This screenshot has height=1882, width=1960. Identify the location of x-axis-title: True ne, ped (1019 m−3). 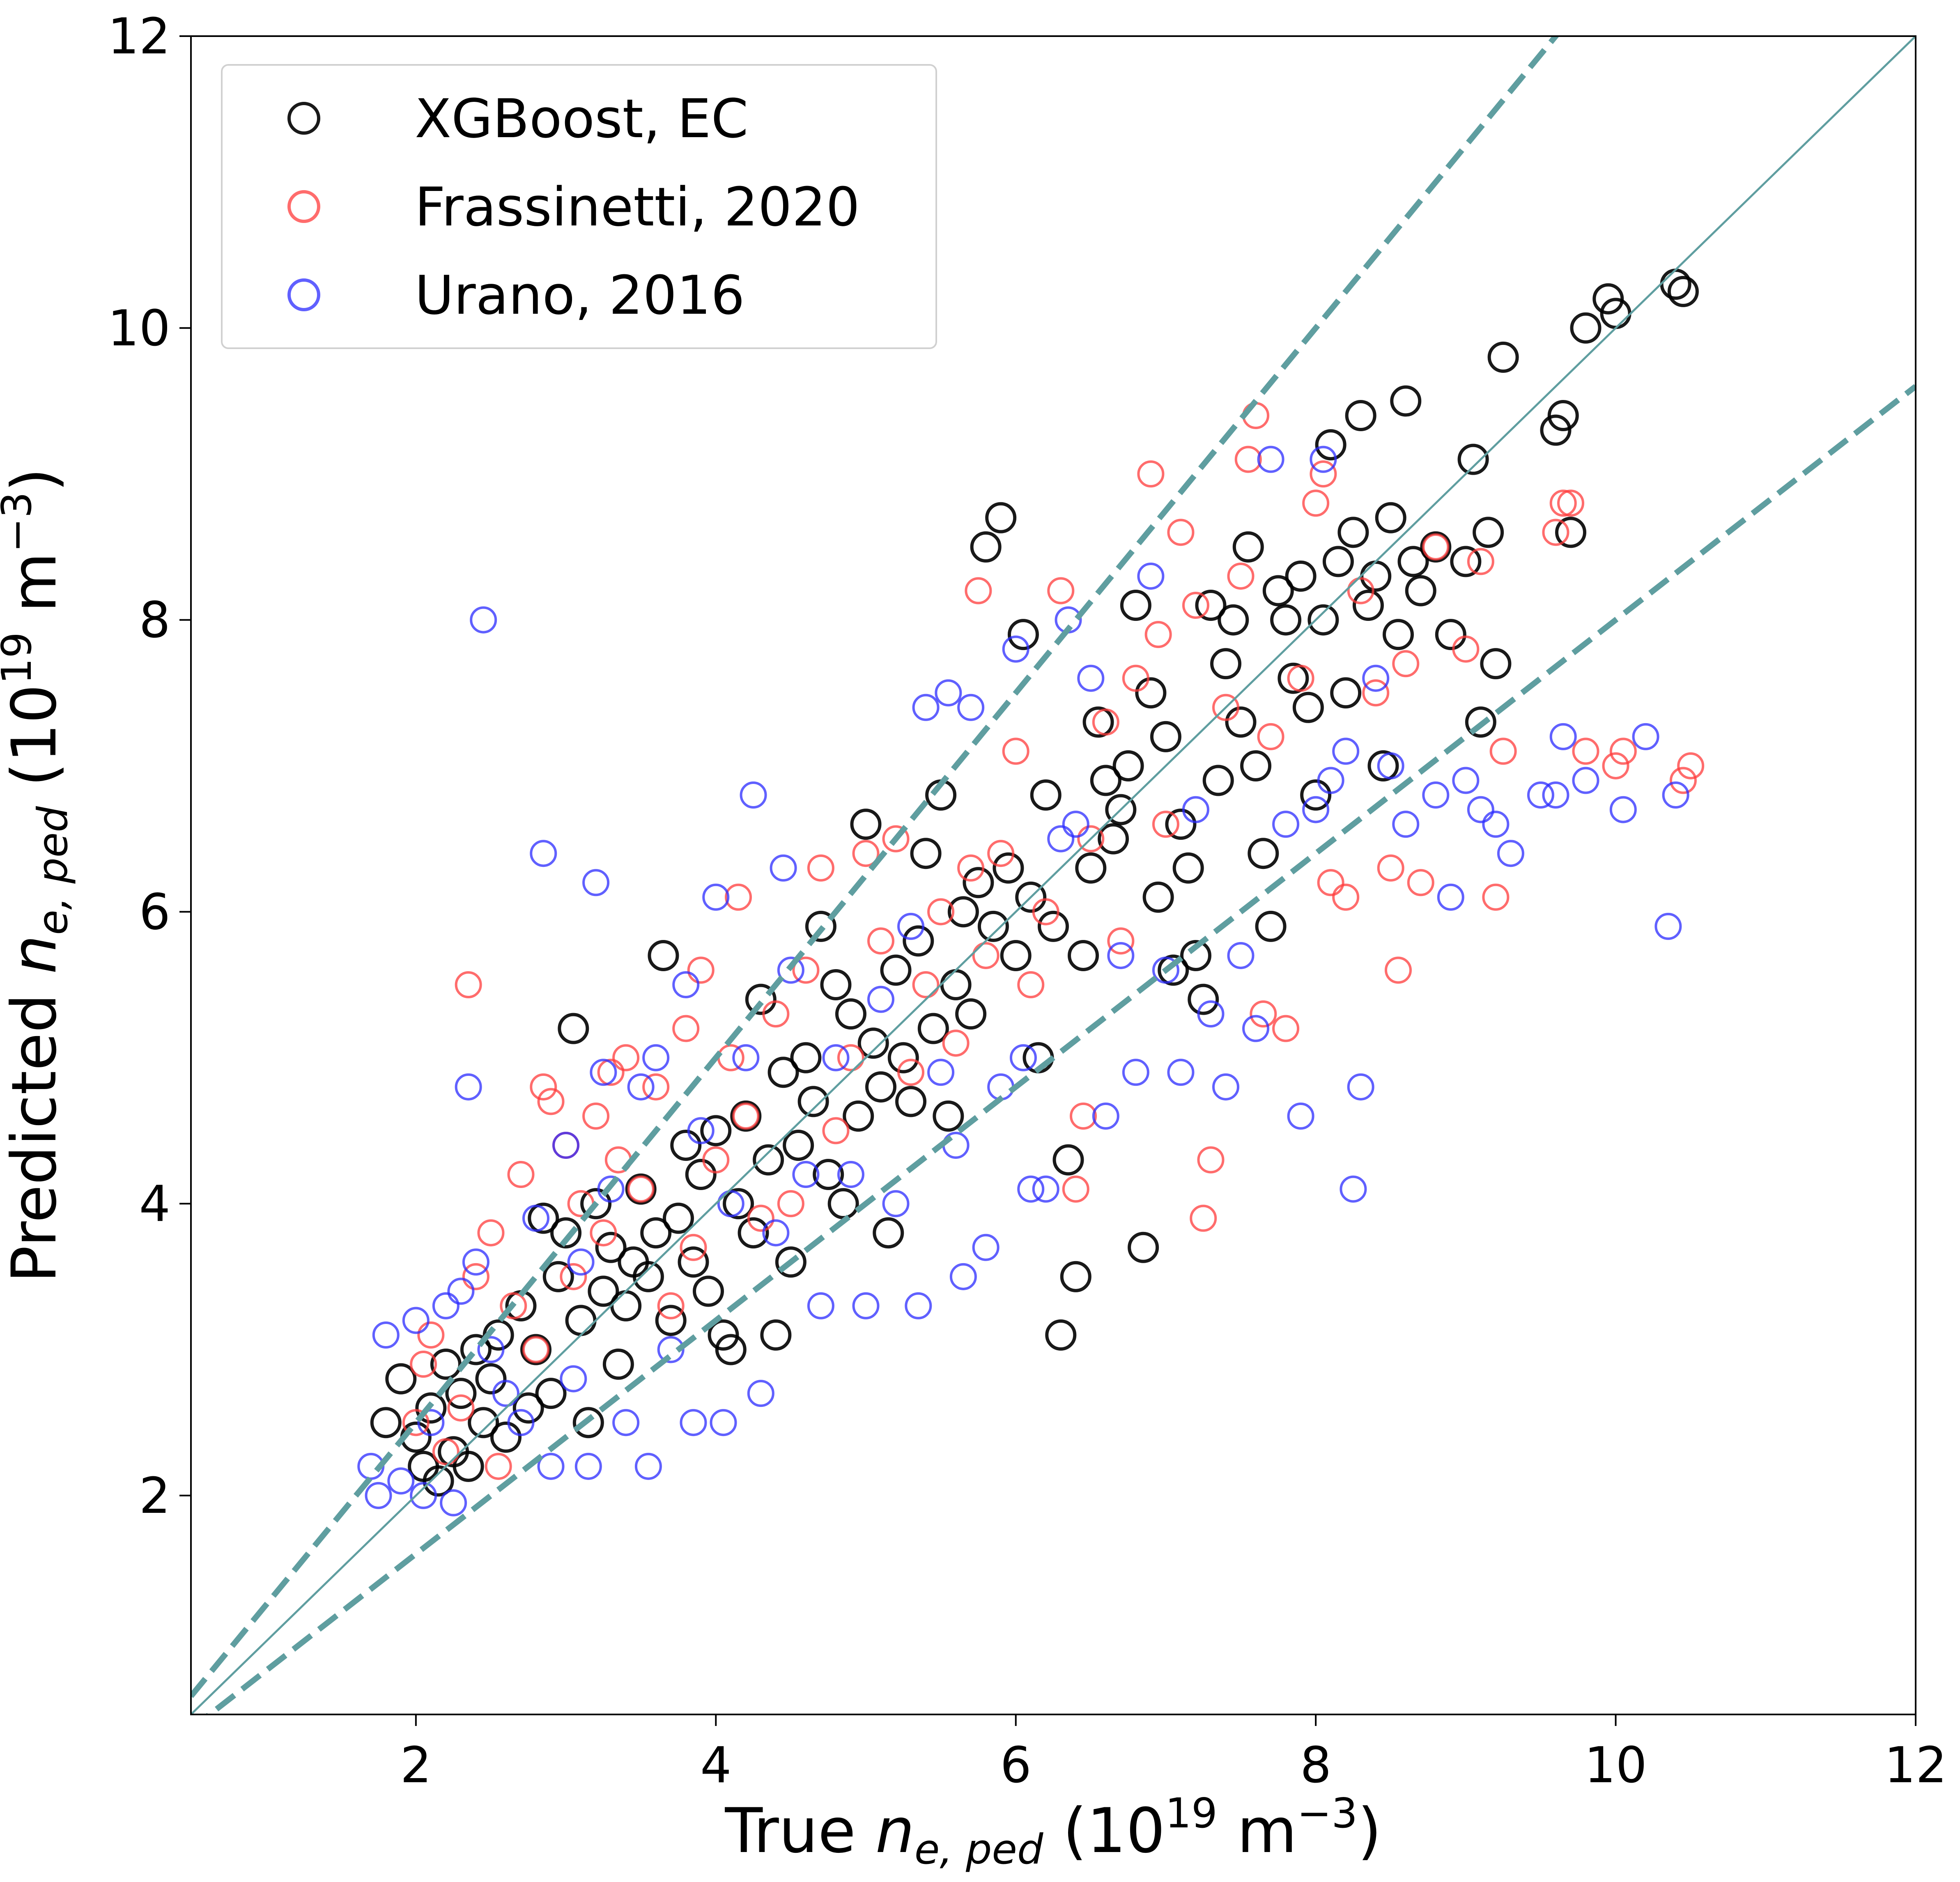
(1053, 1831).